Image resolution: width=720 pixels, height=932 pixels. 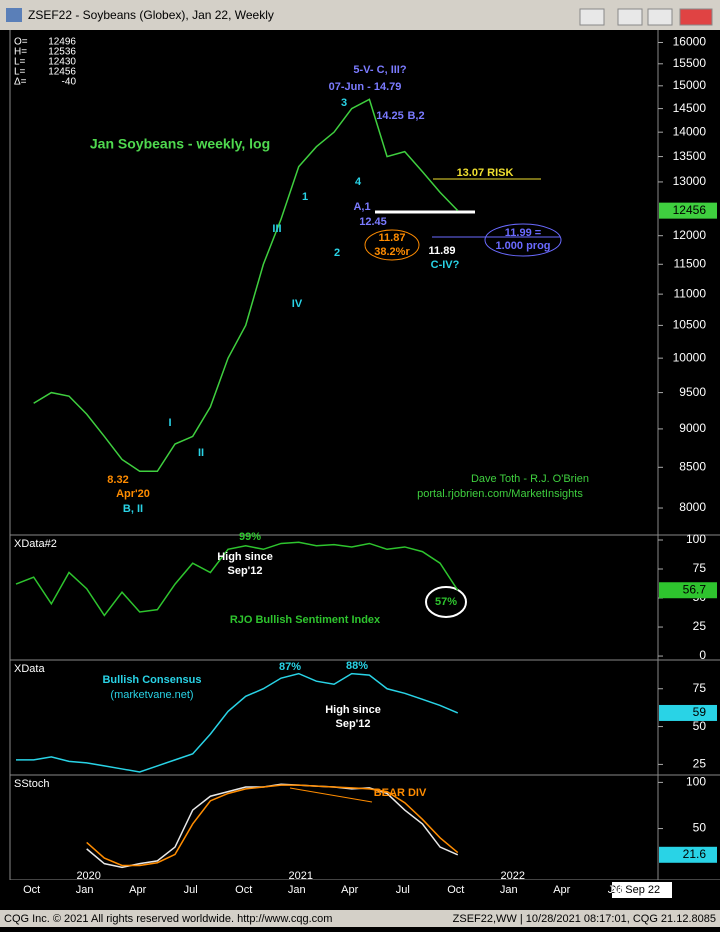 I want to click on panel-title: XData#2, so click(x=35, y=544).